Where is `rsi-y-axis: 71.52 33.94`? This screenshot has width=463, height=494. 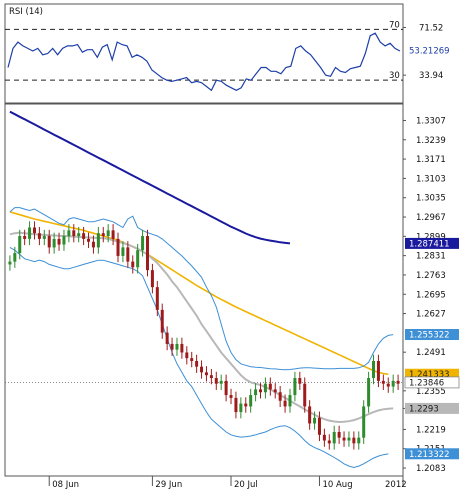
rsi-y-axis: 71.52 33.94 is located at coordinates (423, 52).